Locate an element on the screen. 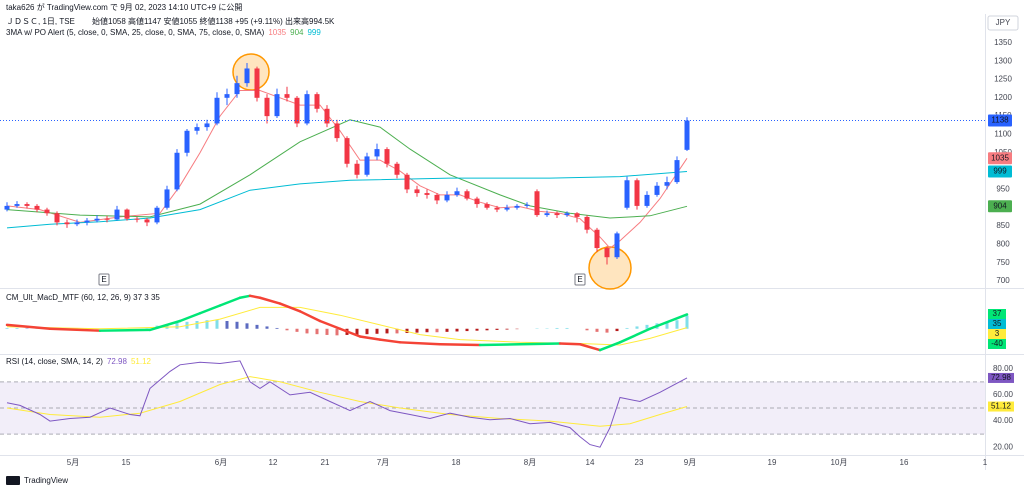 The width and height of the screenshot is (1024, 491). currency: JPY is located at coordinates (1003, 22).